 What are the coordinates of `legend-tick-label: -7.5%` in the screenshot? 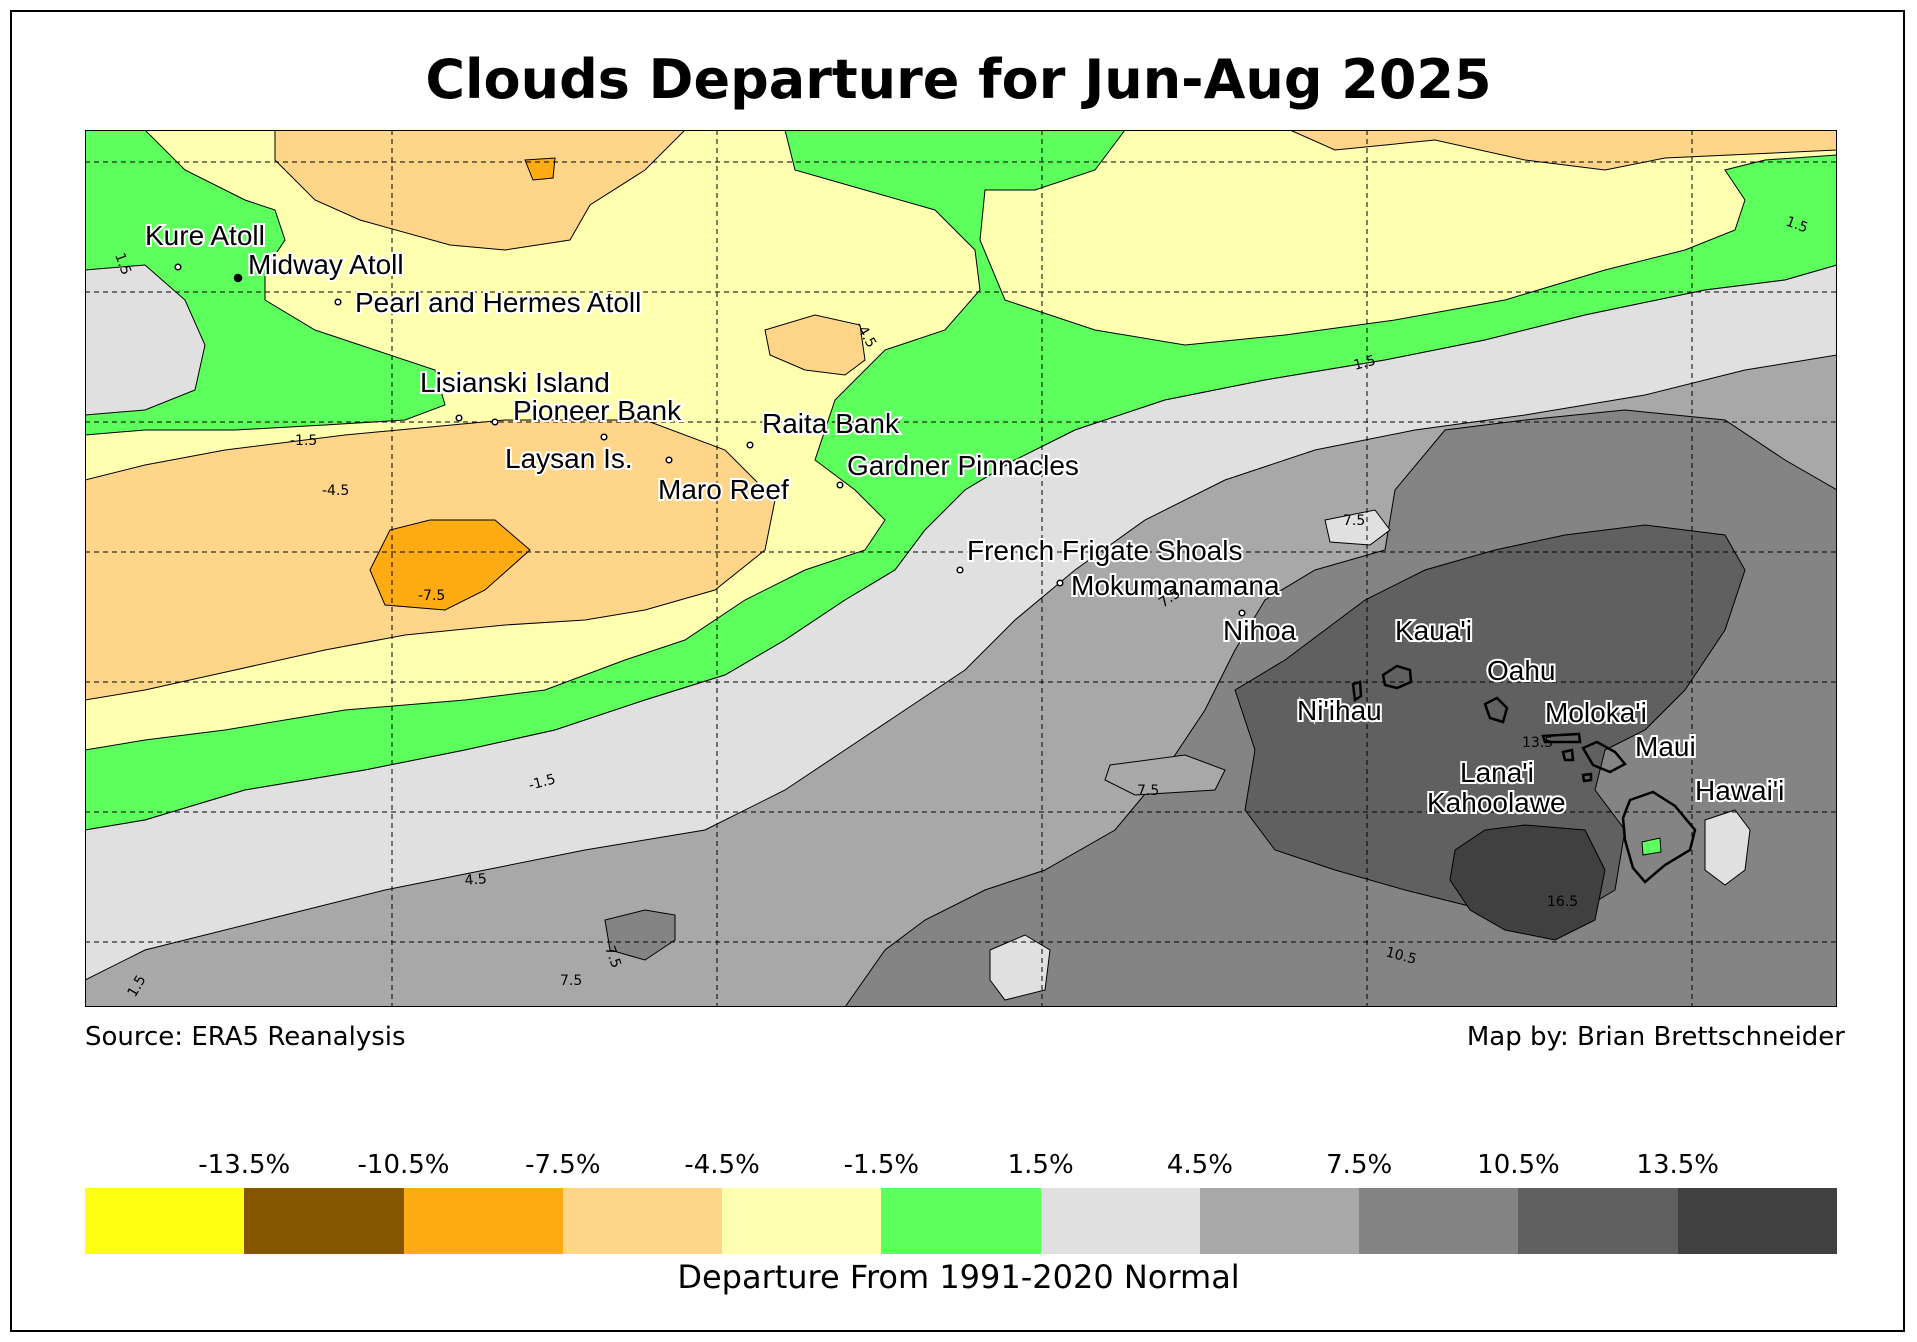 It's located at (563, 1165).